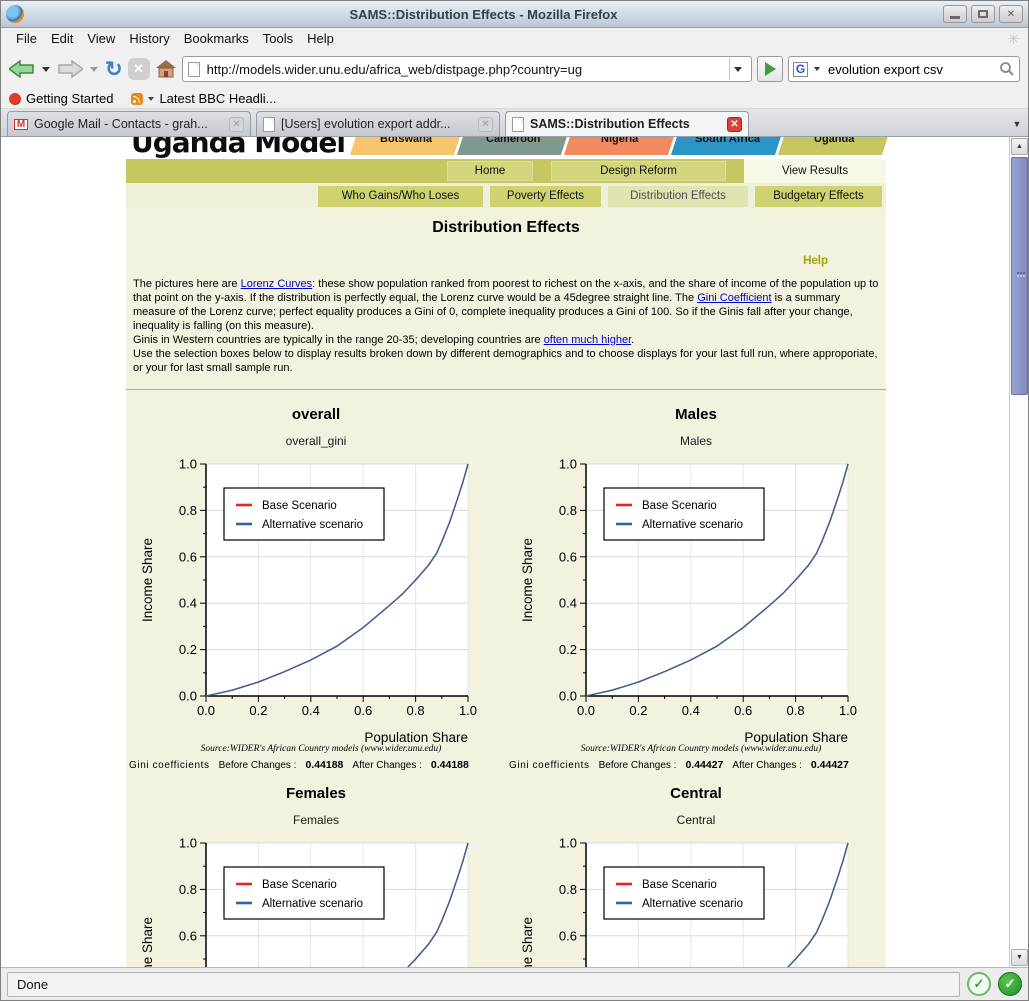 The image size is (1029, 1001). I want to click on menu-help: Help, so click(320, 38).